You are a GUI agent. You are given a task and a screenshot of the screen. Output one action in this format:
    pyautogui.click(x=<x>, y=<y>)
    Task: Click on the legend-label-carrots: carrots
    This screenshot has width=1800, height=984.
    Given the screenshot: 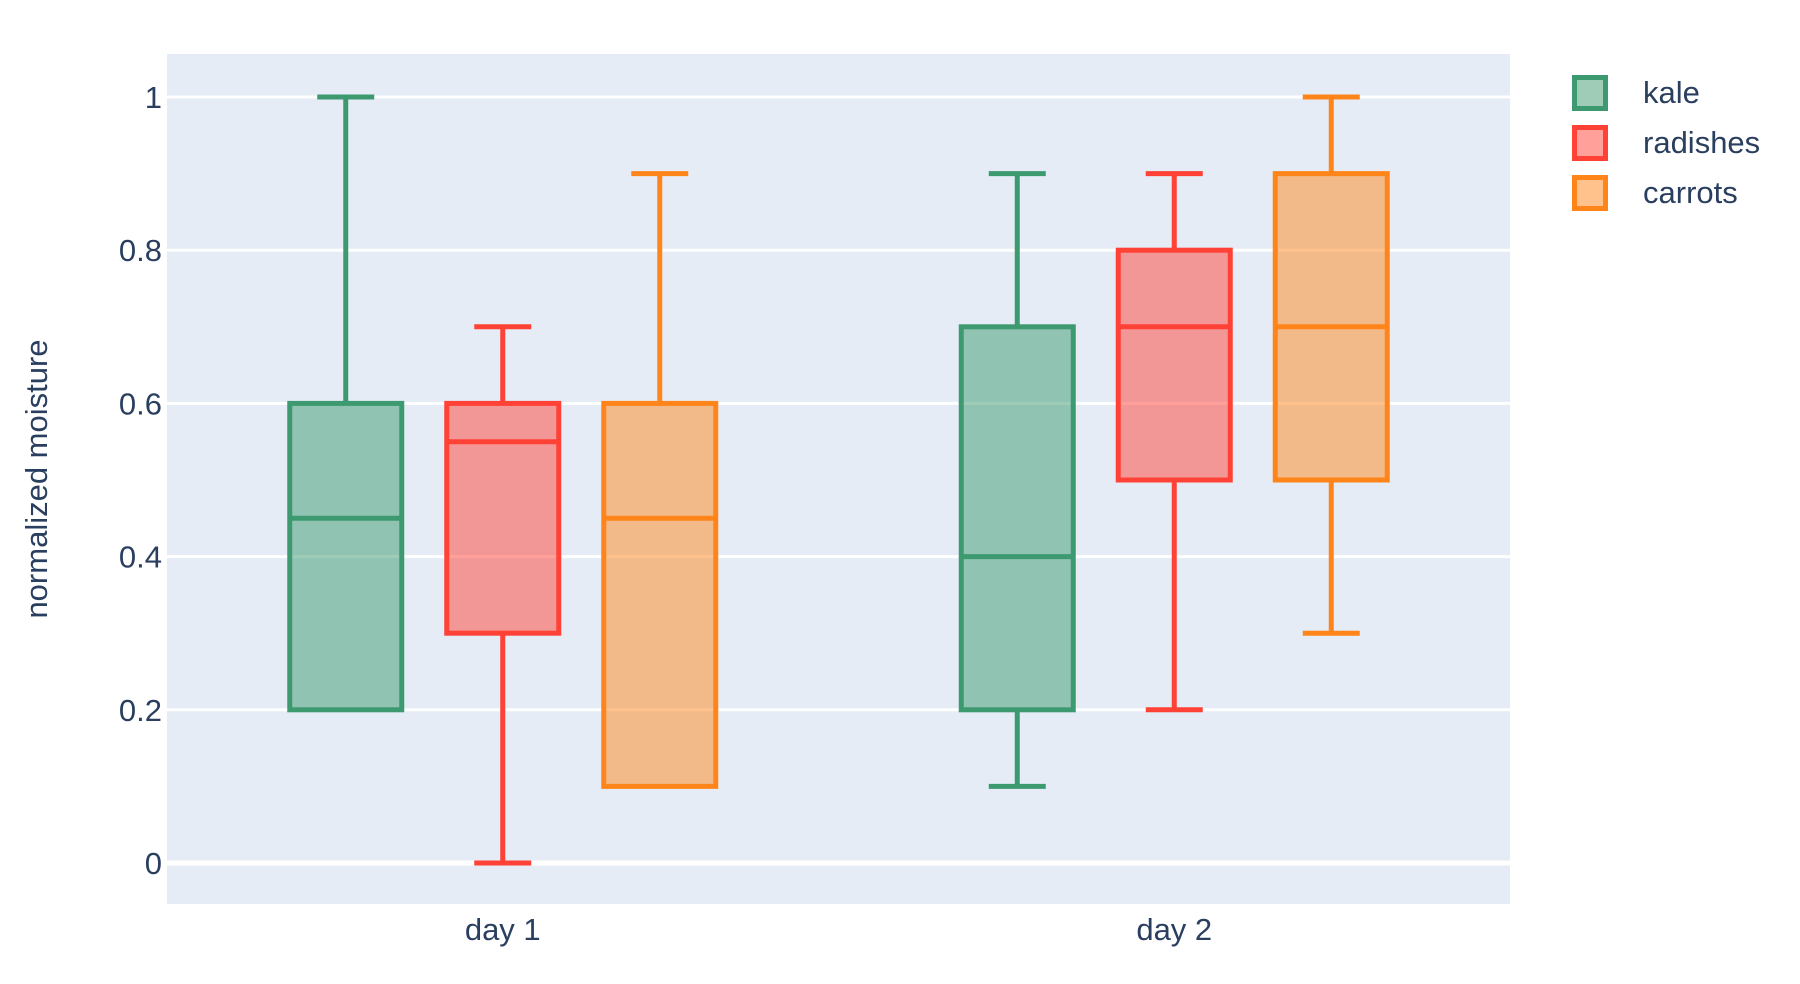 What is the action you would take?
    pyautogui.click(x=1690, y=192)
    